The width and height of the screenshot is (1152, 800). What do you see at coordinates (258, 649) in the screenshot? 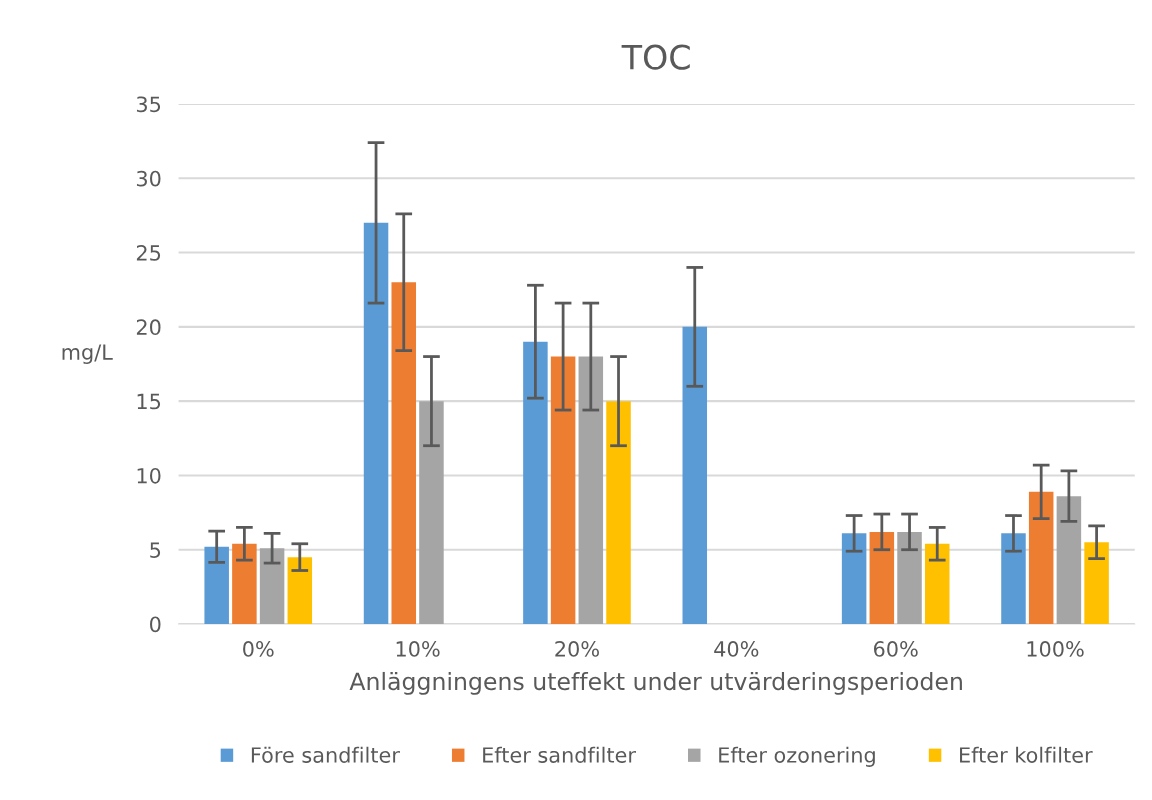
I see `x-tick-label: 0%` at bounding box center [258, 649].